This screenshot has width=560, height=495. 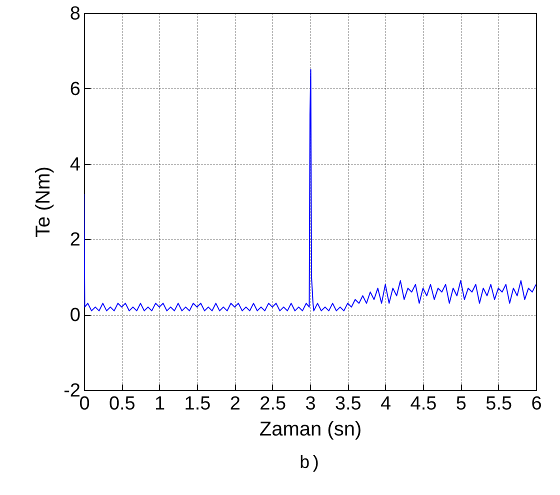 I want to click on x-tick-label: 3.5, so click(x=348, y=404).